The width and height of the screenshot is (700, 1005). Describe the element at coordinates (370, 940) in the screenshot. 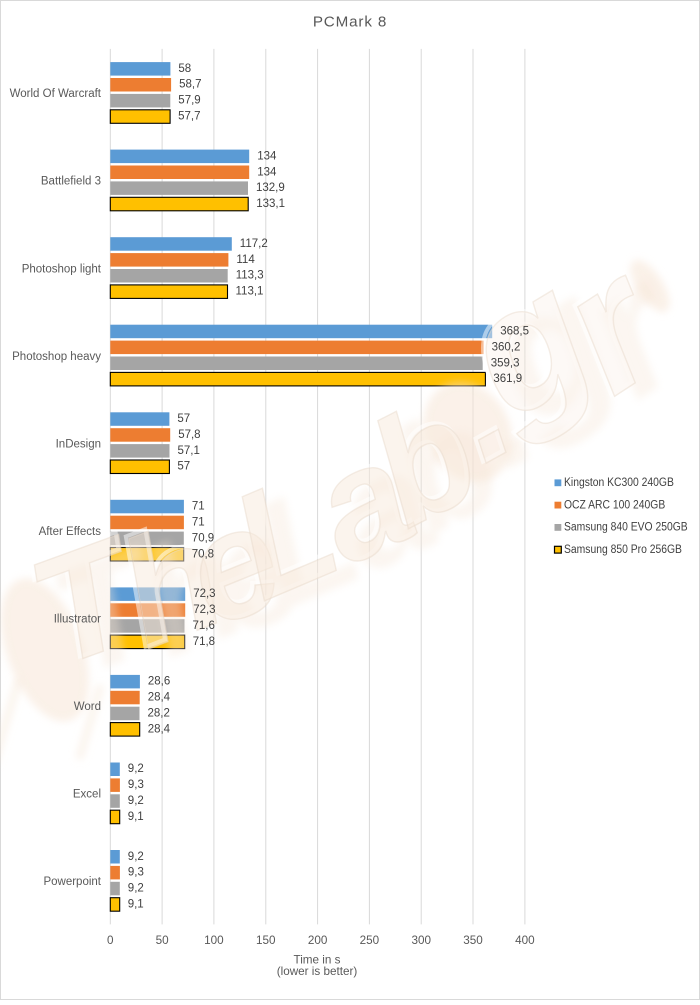

I see `svg-text: 250` at that location.